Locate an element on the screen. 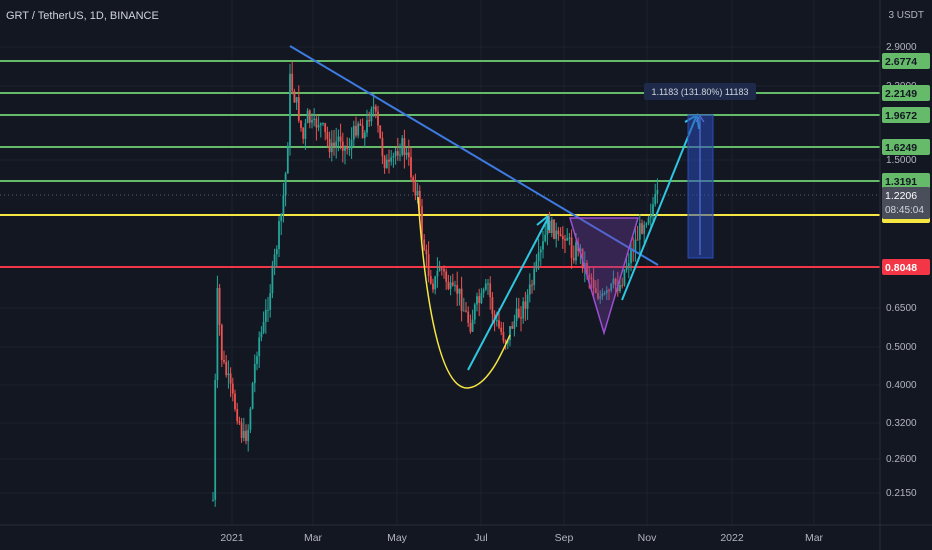  current-price-label: 1.2206 is located at coordinates (901, 196).